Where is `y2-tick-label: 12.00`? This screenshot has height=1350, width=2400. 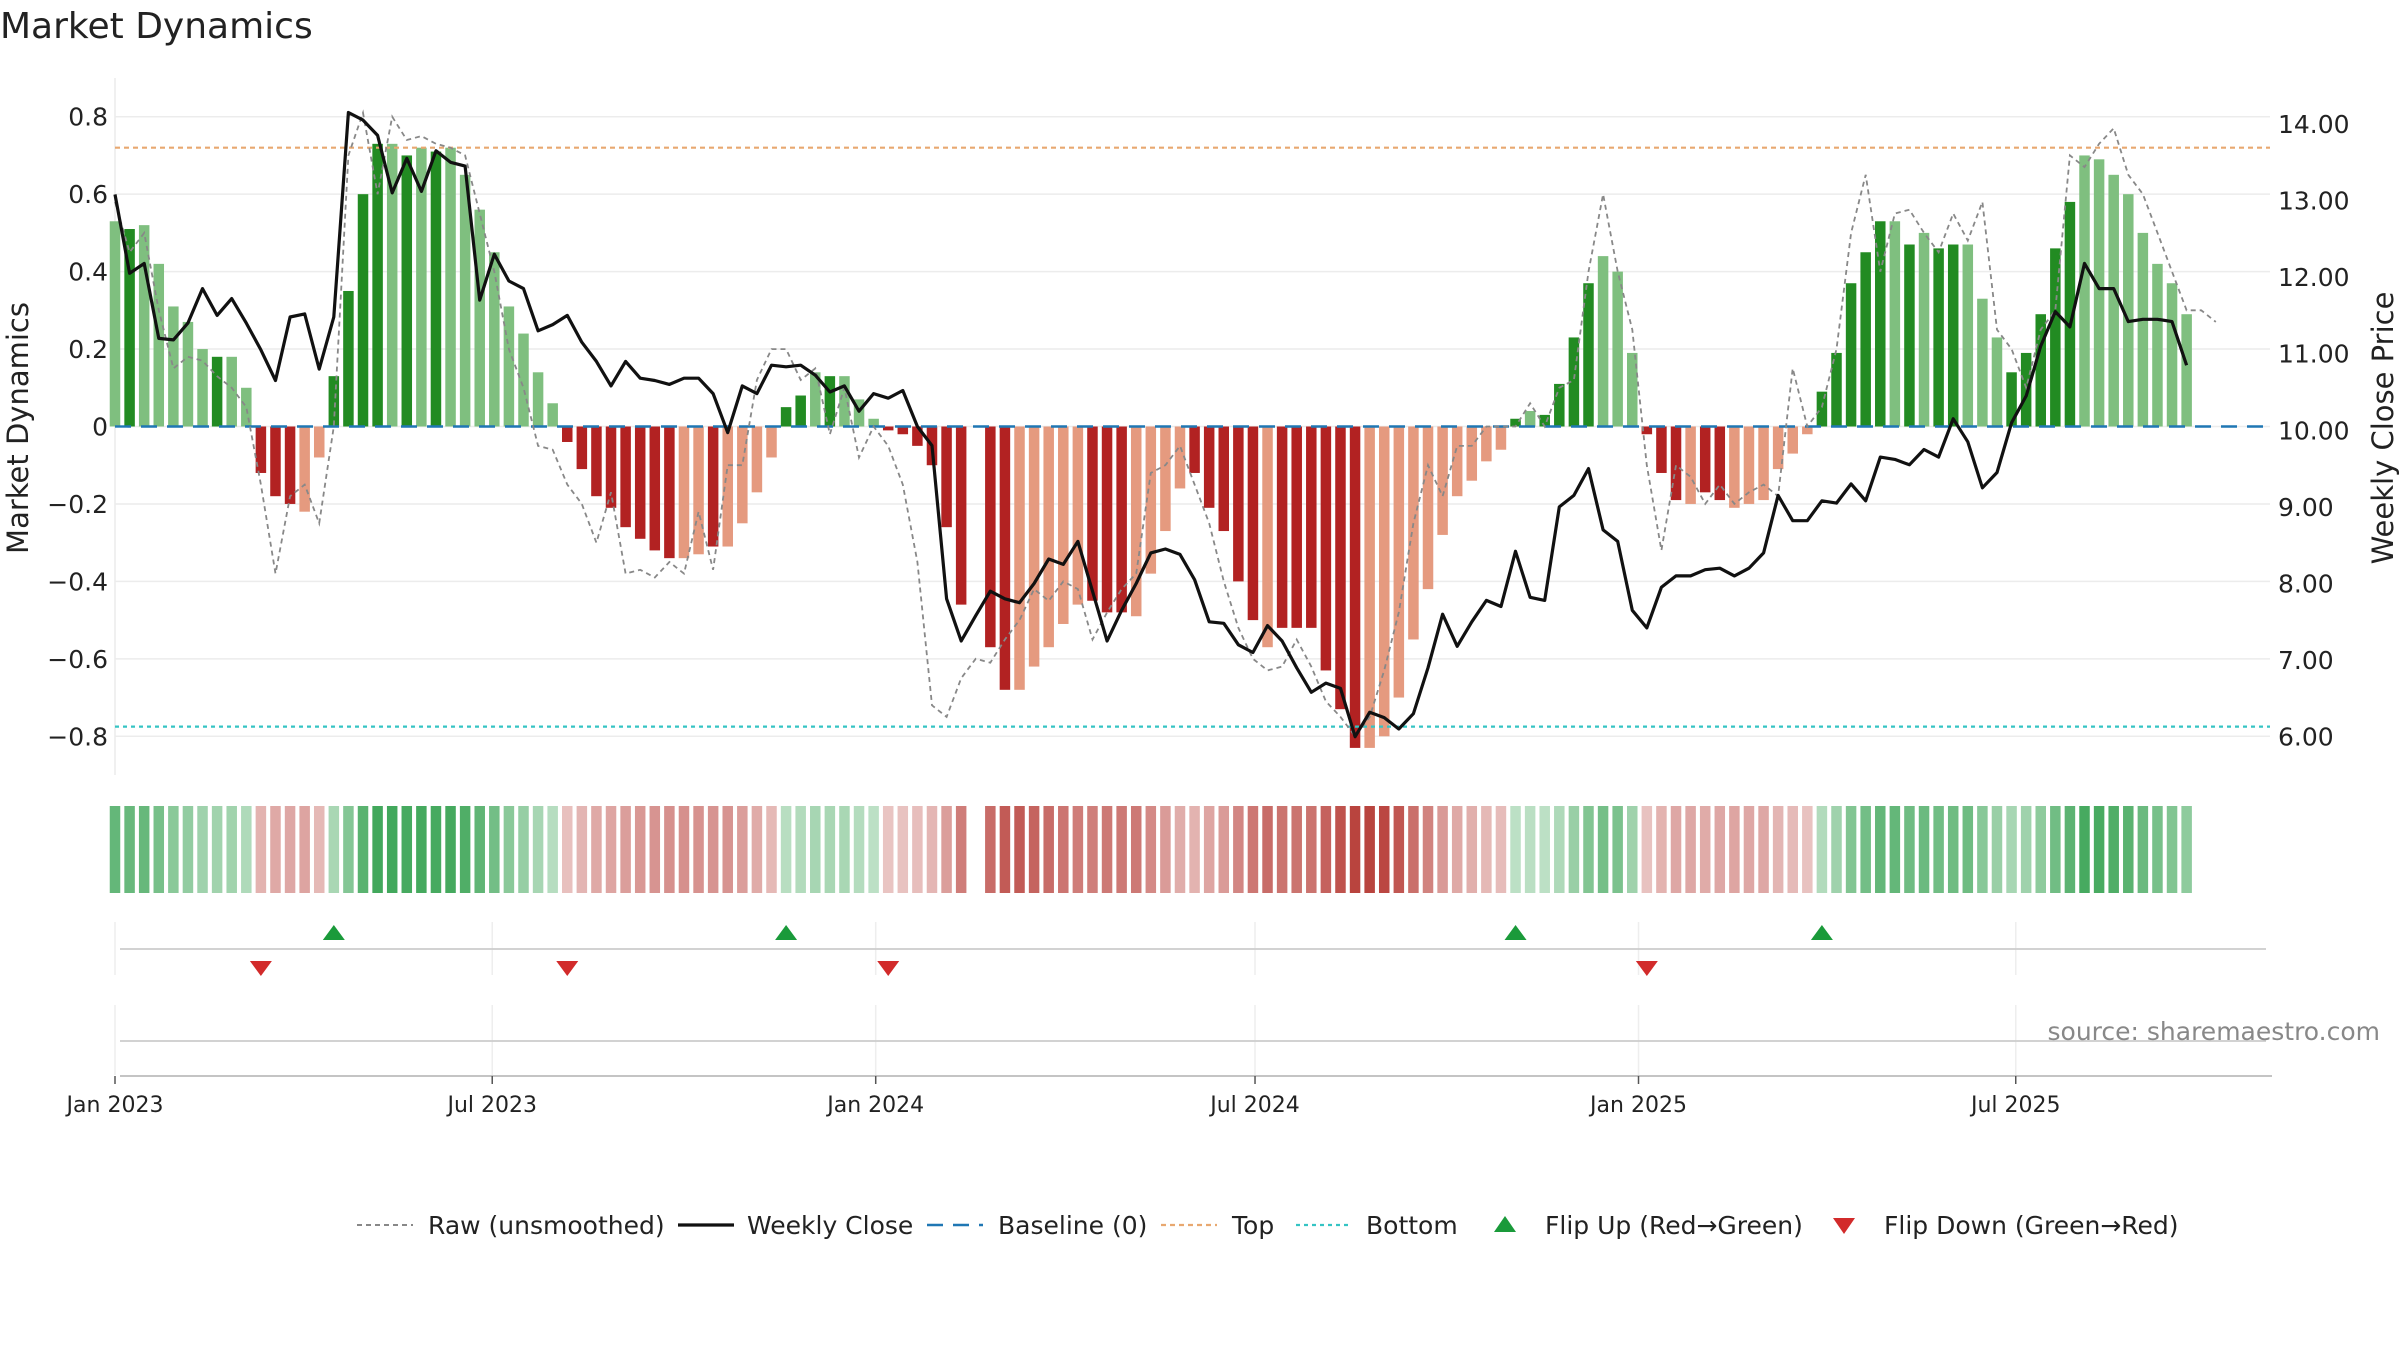 y2-tick-label: 12.00 is located at coordinates (2314, 277).